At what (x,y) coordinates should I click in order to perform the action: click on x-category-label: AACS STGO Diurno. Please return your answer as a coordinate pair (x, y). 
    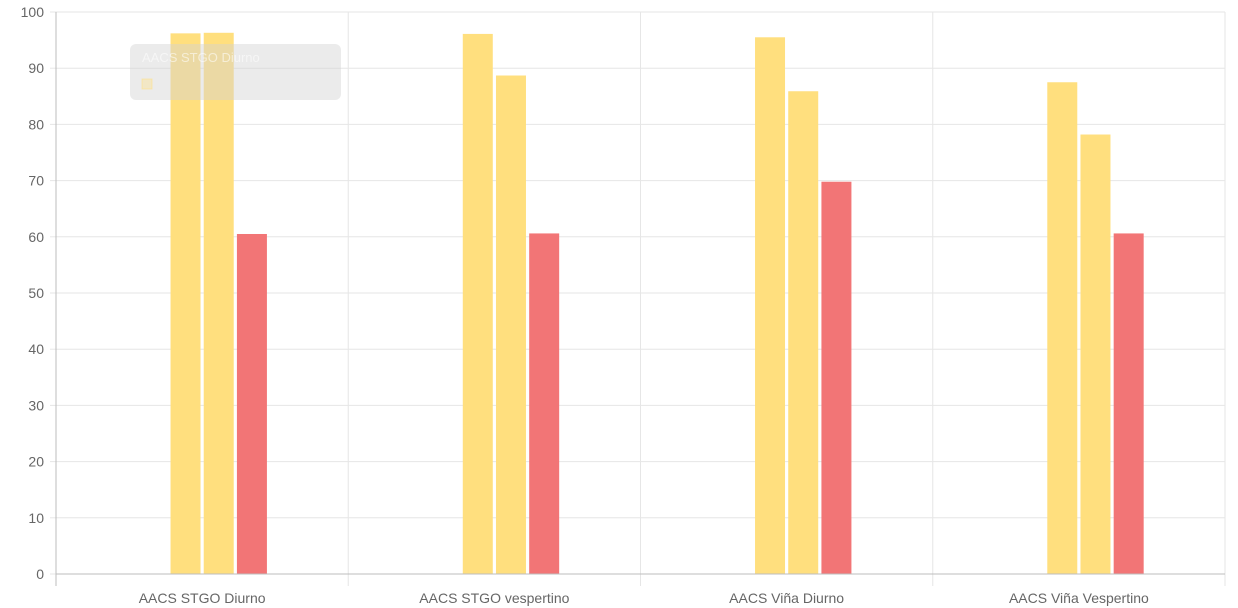
    Looking at the image, I should click on (202, 598).